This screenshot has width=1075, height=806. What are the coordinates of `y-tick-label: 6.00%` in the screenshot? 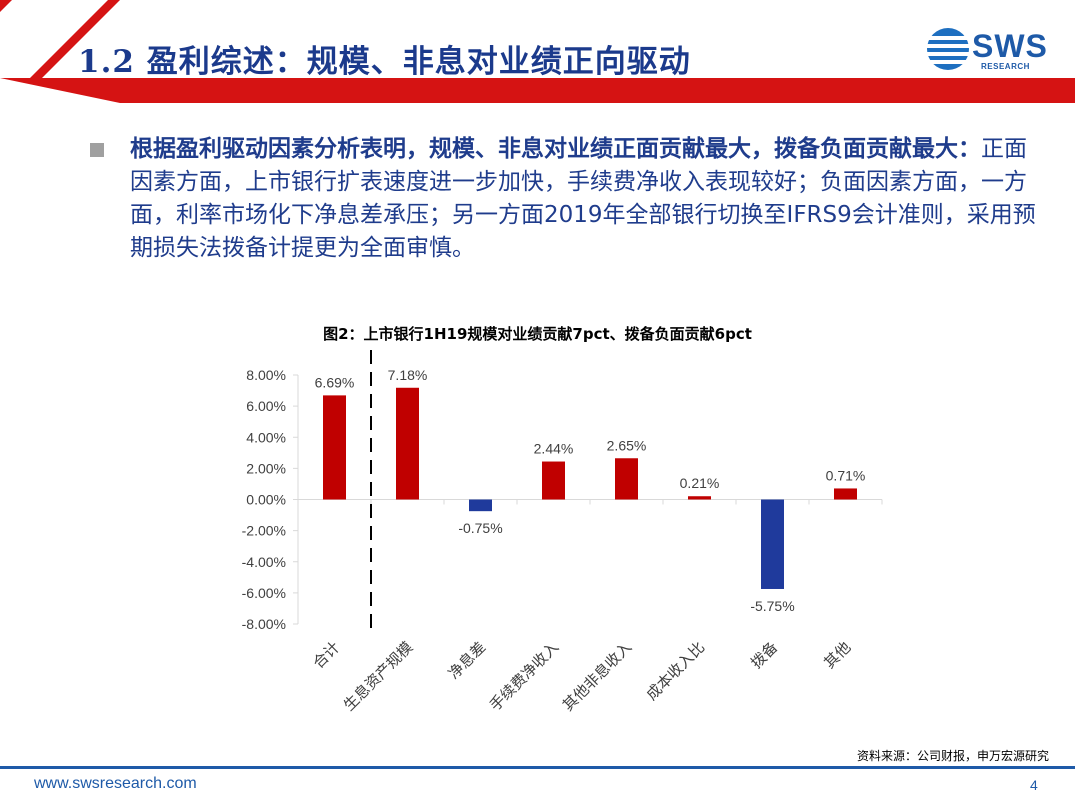 It's located at (266, 406).